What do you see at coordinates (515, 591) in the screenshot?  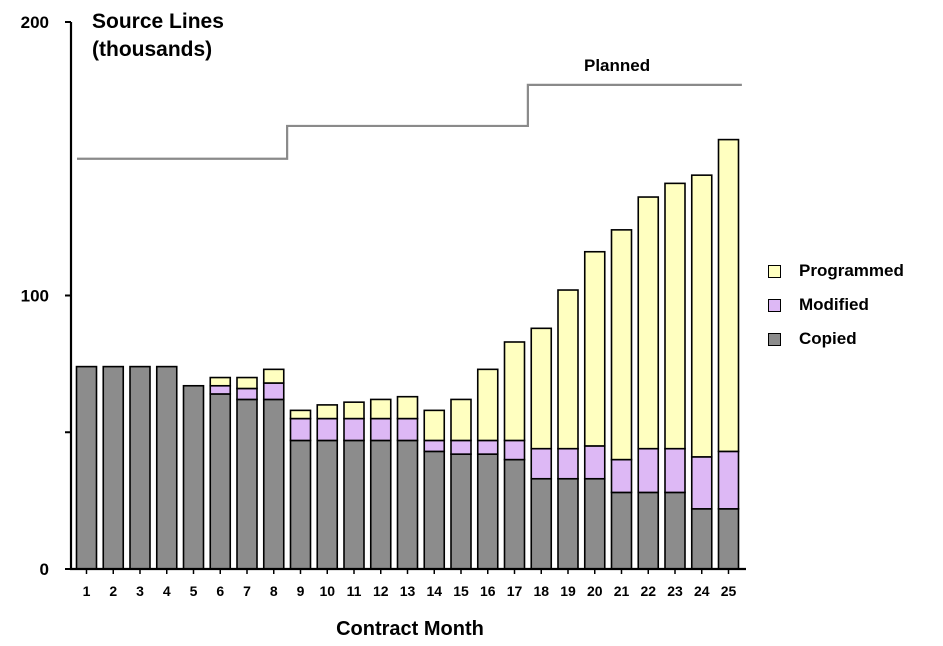 I see `x-tick-label-17: 17` at bounding box center [515, 591].